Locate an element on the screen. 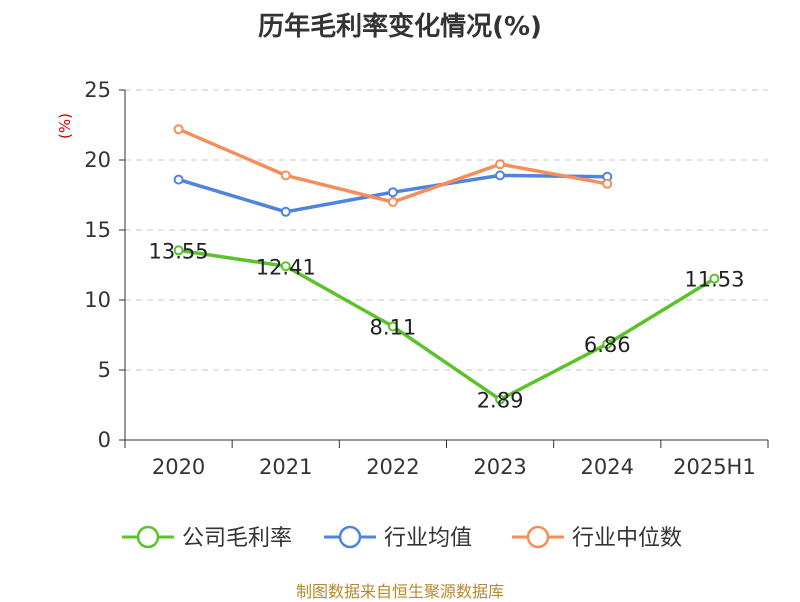 The height and width of the screenshot is (602, 800). data-label: 13.55 is located at coordinates (179, 251).